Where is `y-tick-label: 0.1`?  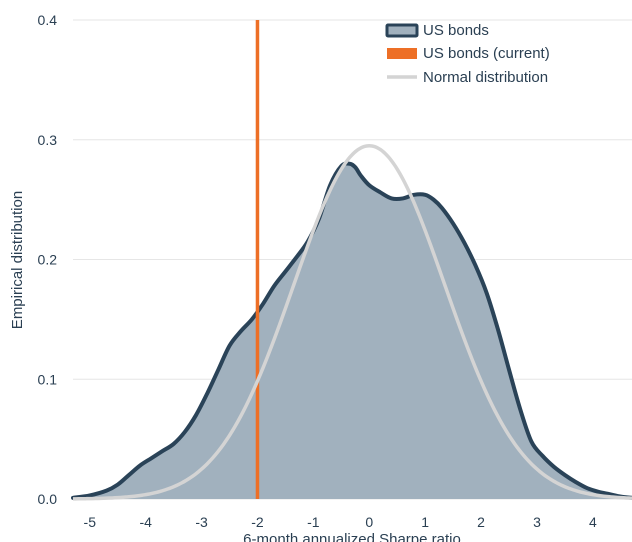
y-tick-label: 0.1 is located at coordinates (48, 379).